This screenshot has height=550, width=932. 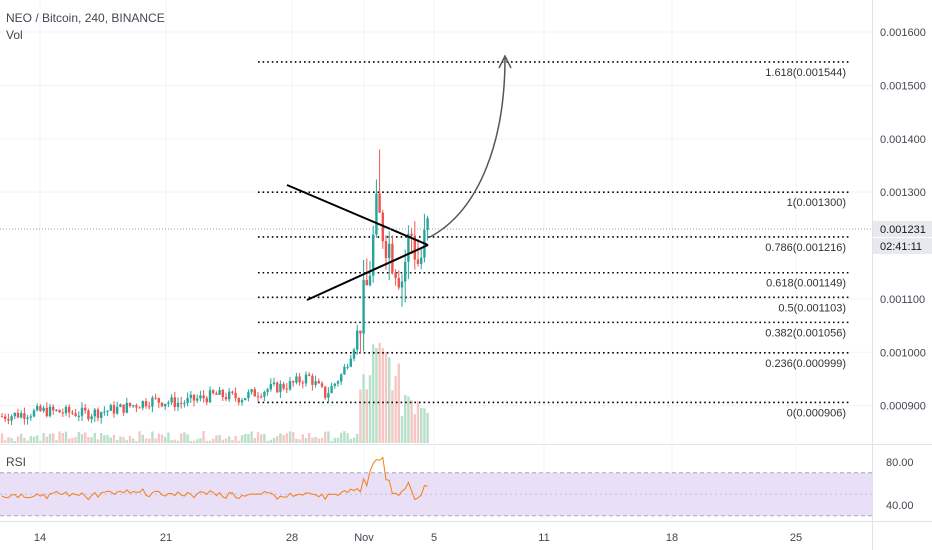 I want to click on price-tick-3: 0.001300, so click(x=903, y=193).